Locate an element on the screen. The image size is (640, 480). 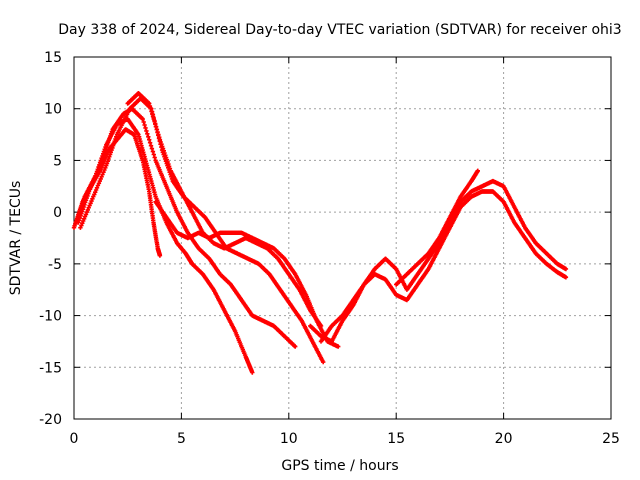
x-tick-label: 5 is located at coordinates (181, 439).